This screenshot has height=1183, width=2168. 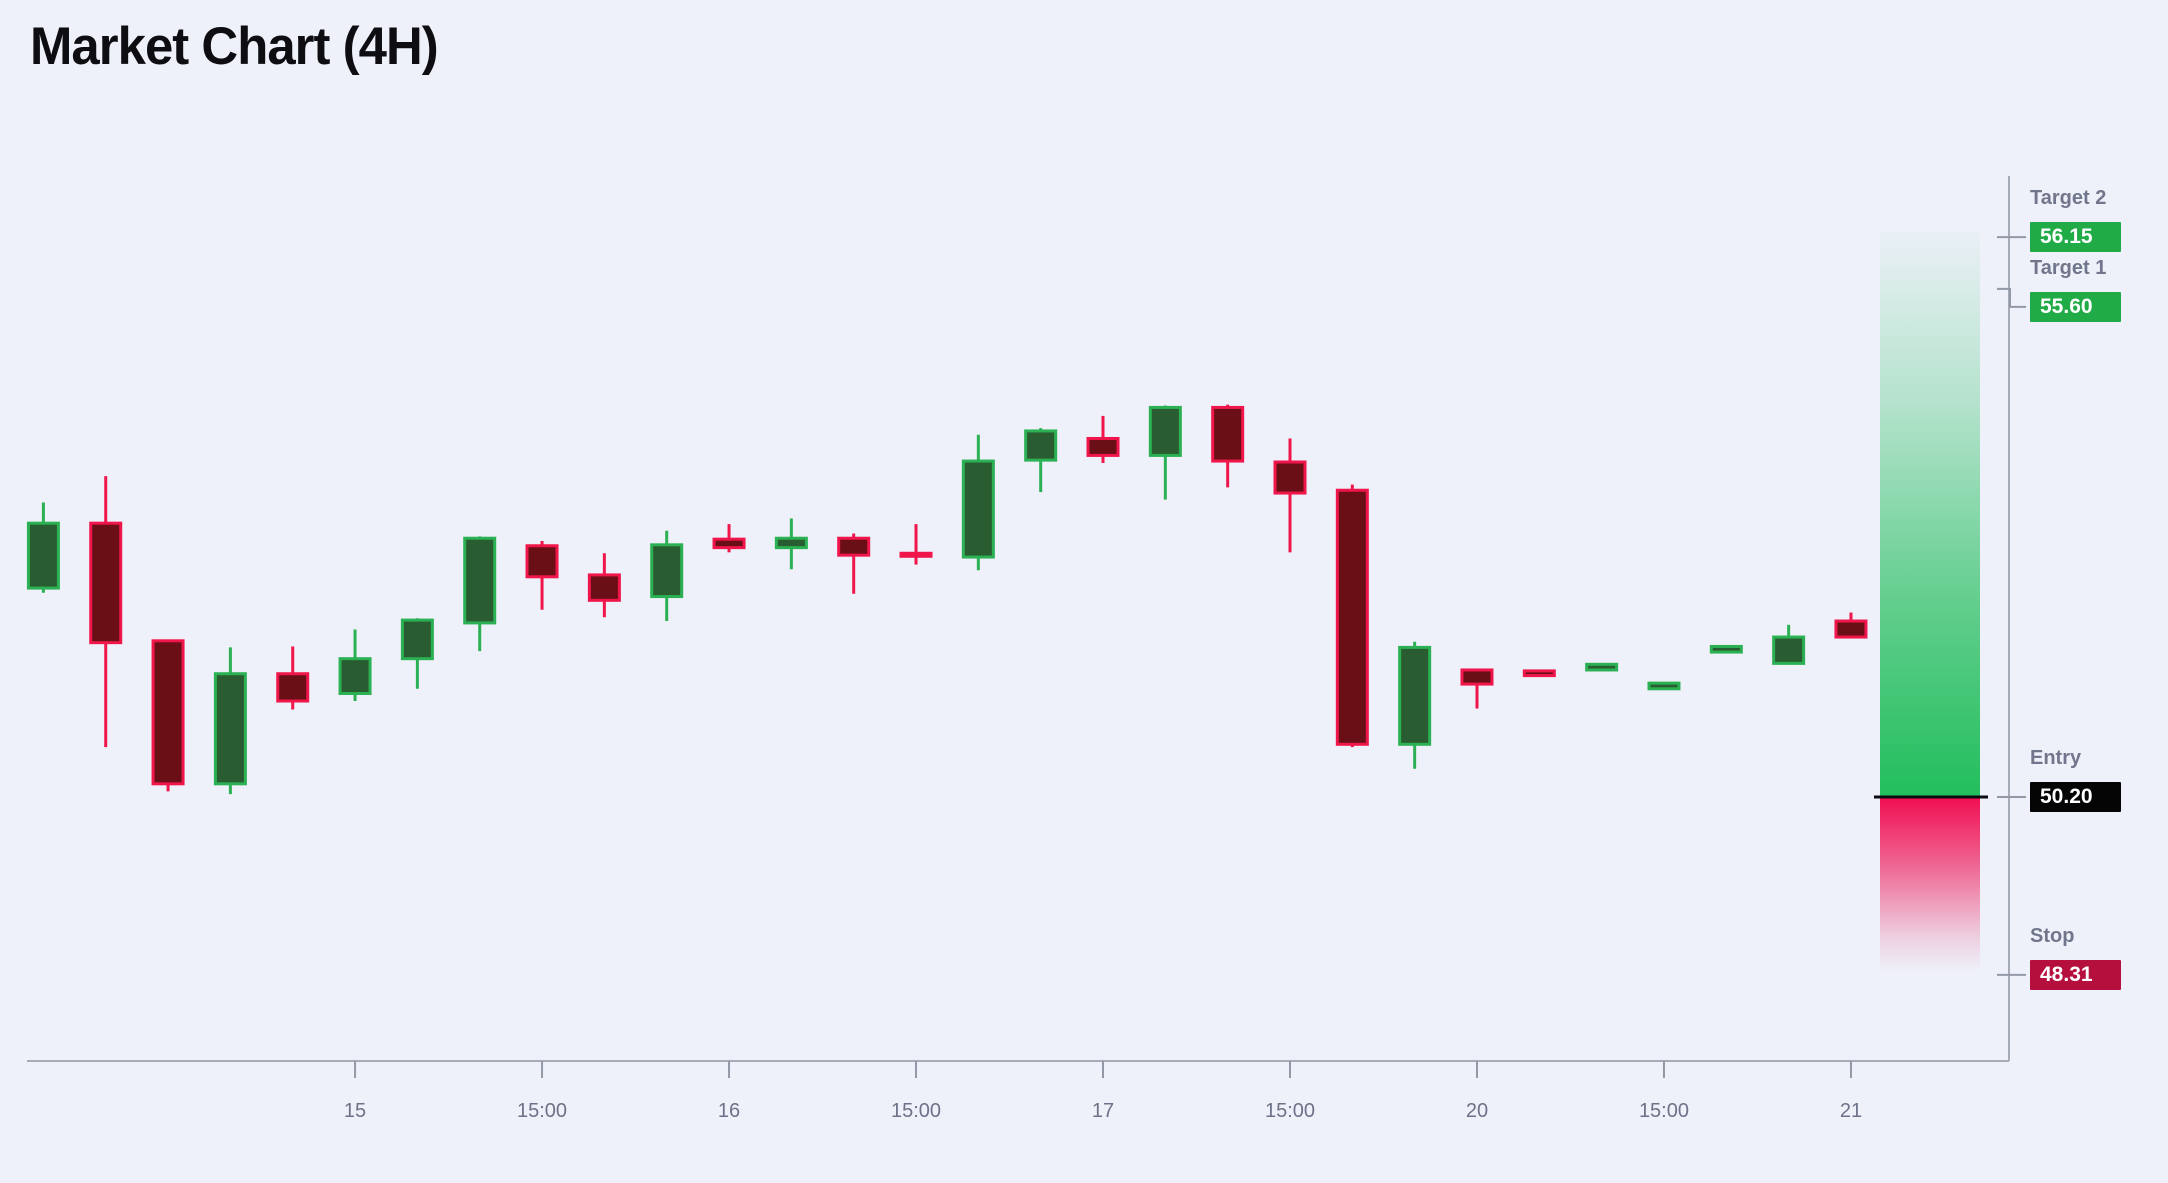 I want to click on level-group-target2: Target 2 56.15, so click(x=2095, y=219).